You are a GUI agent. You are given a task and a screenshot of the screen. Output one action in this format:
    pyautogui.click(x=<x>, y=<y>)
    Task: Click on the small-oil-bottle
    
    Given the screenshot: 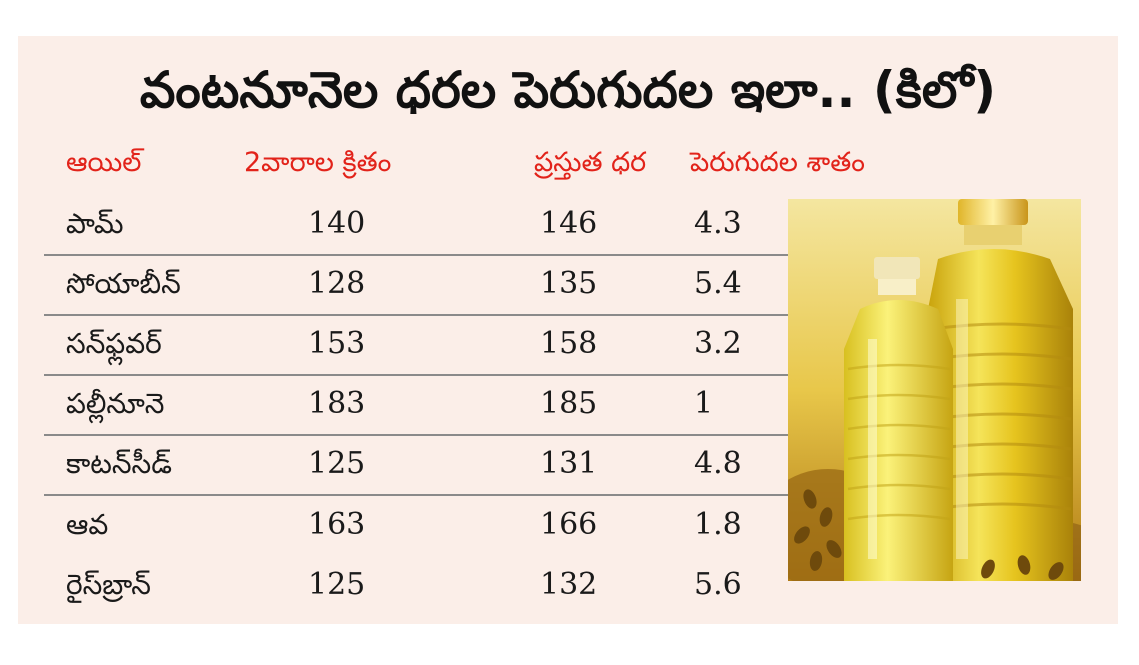 What is the action you would take?
    pyautogui.click(x=898, y=419)
    